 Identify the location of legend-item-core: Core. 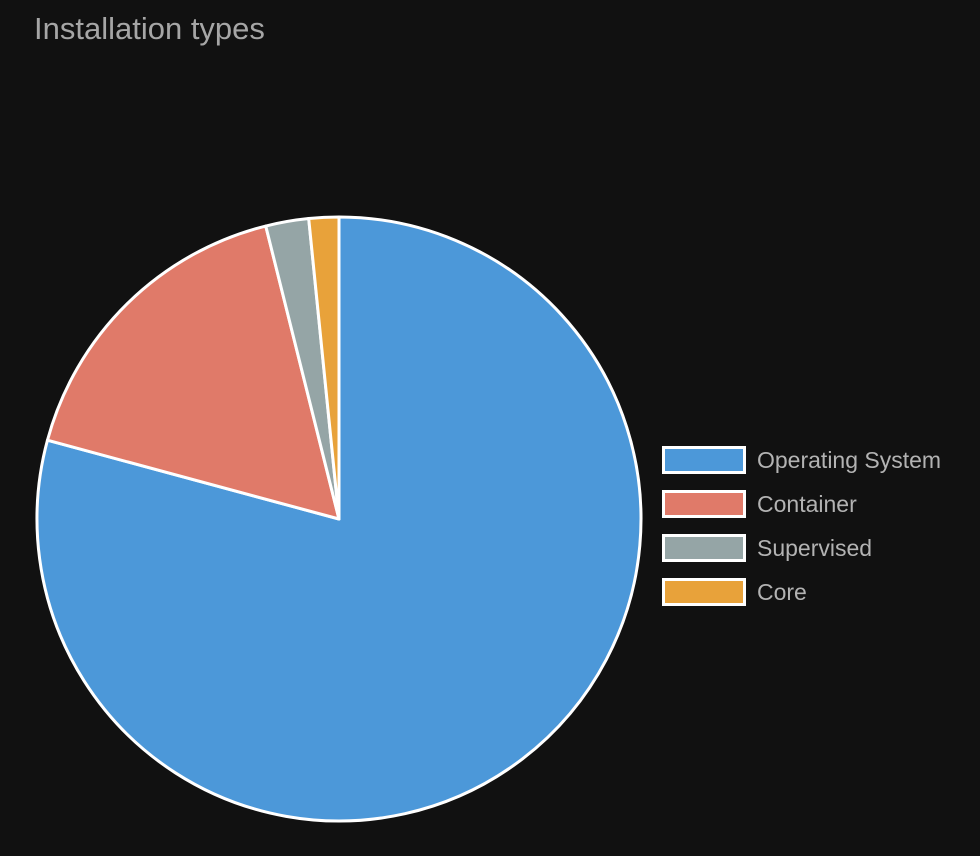
(801, 592).